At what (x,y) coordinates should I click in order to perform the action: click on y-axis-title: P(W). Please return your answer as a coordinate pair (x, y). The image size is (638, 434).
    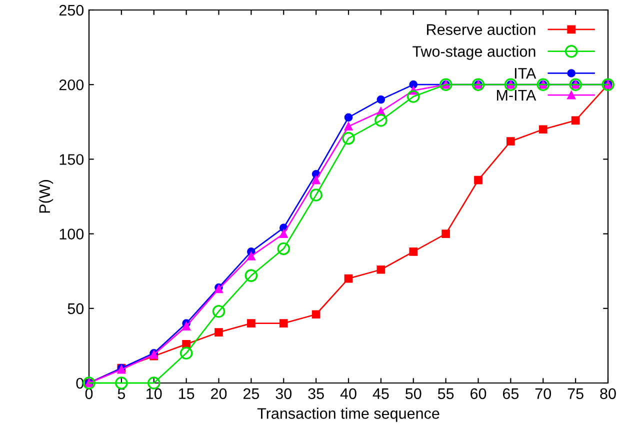
    Looking at the image, I should click on (46, 196).